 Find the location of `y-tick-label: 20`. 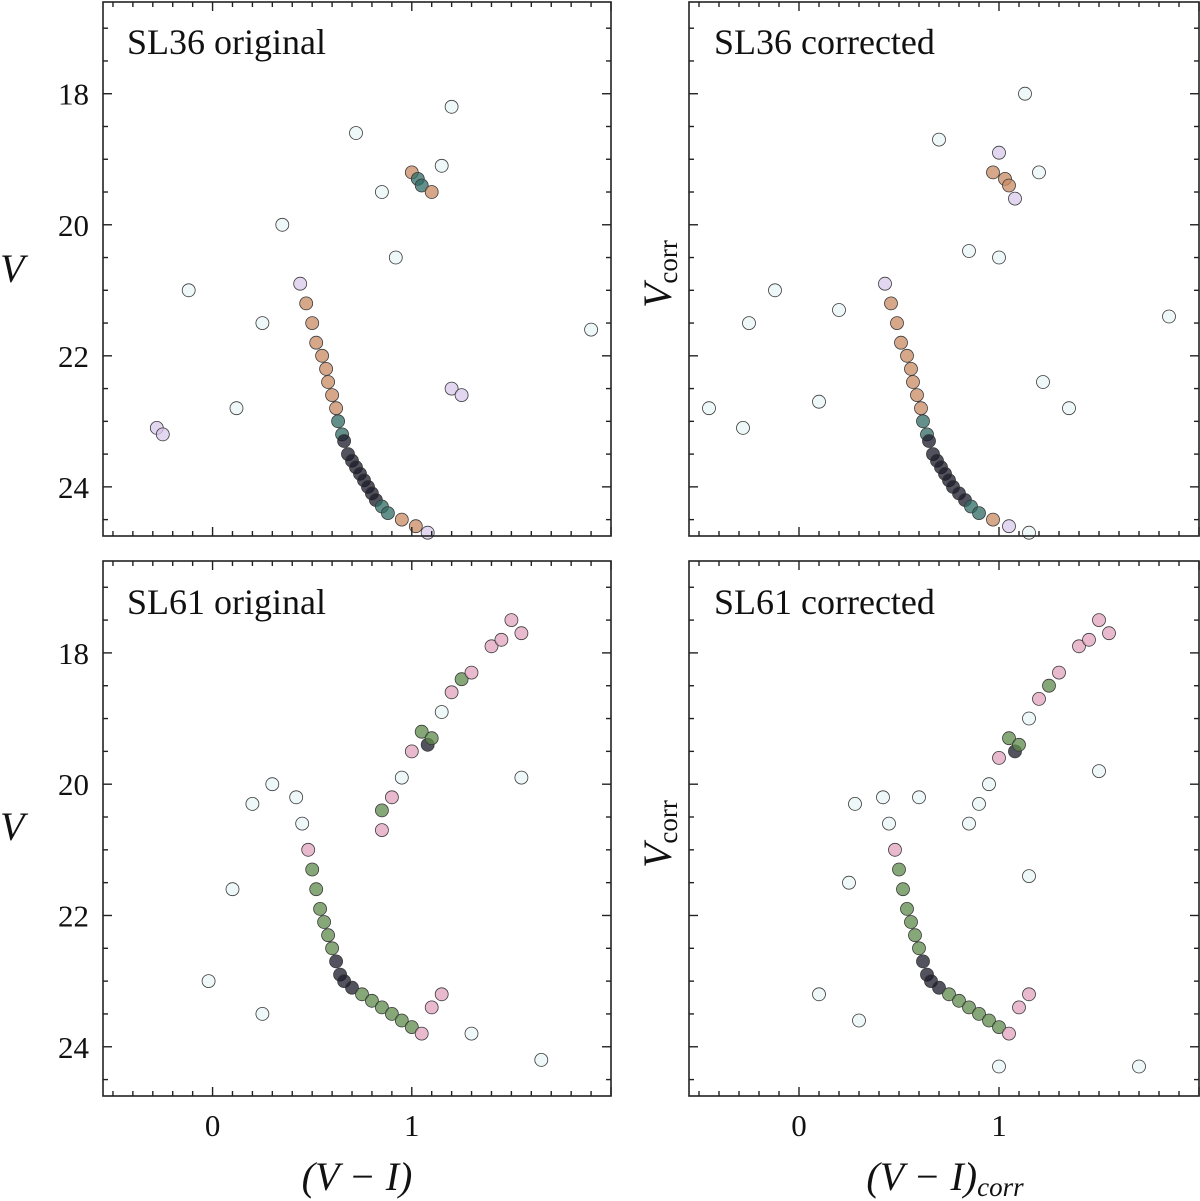

y-tick-label: 20 is located at coordinates (73, 225).